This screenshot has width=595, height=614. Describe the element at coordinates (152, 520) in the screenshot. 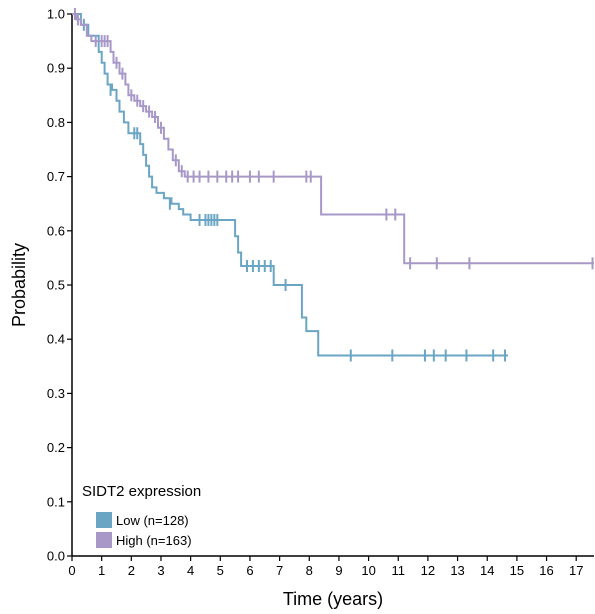

I see `legend-label-low: Low (n=128)` at that location.